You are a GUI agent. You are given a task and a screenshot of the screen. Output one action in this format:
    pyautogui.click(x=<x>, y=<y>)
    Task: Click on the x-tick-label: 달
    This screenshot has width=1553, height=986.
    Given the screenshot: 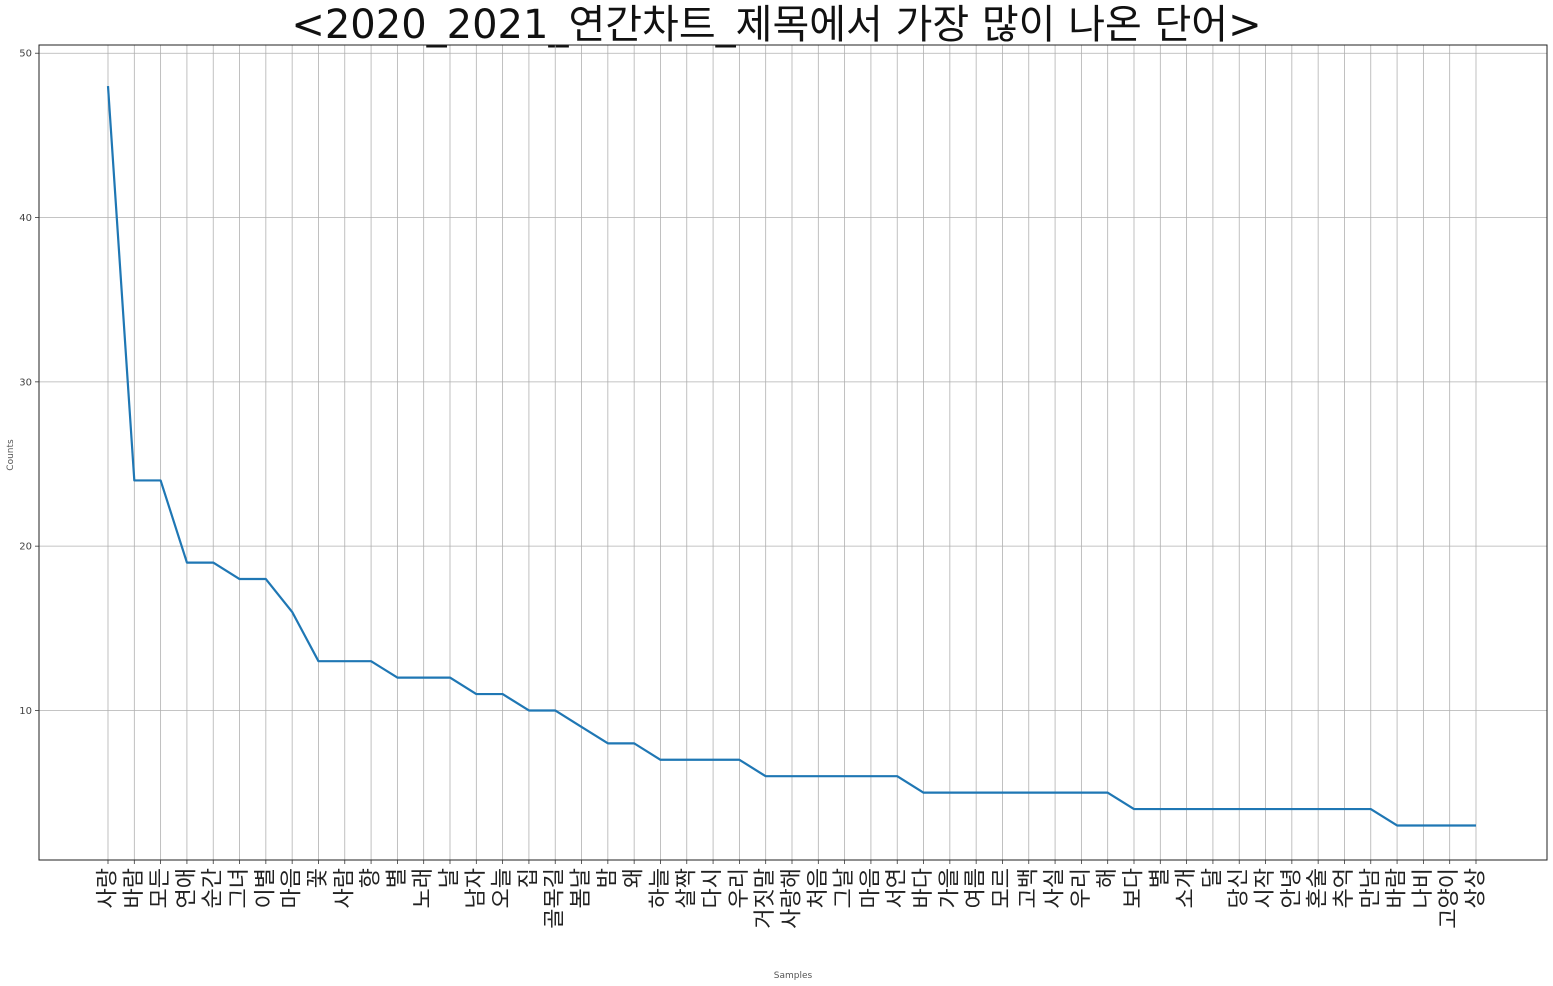 What is the action you would take?
    pyautogui.click(x=1212, y=878)
    